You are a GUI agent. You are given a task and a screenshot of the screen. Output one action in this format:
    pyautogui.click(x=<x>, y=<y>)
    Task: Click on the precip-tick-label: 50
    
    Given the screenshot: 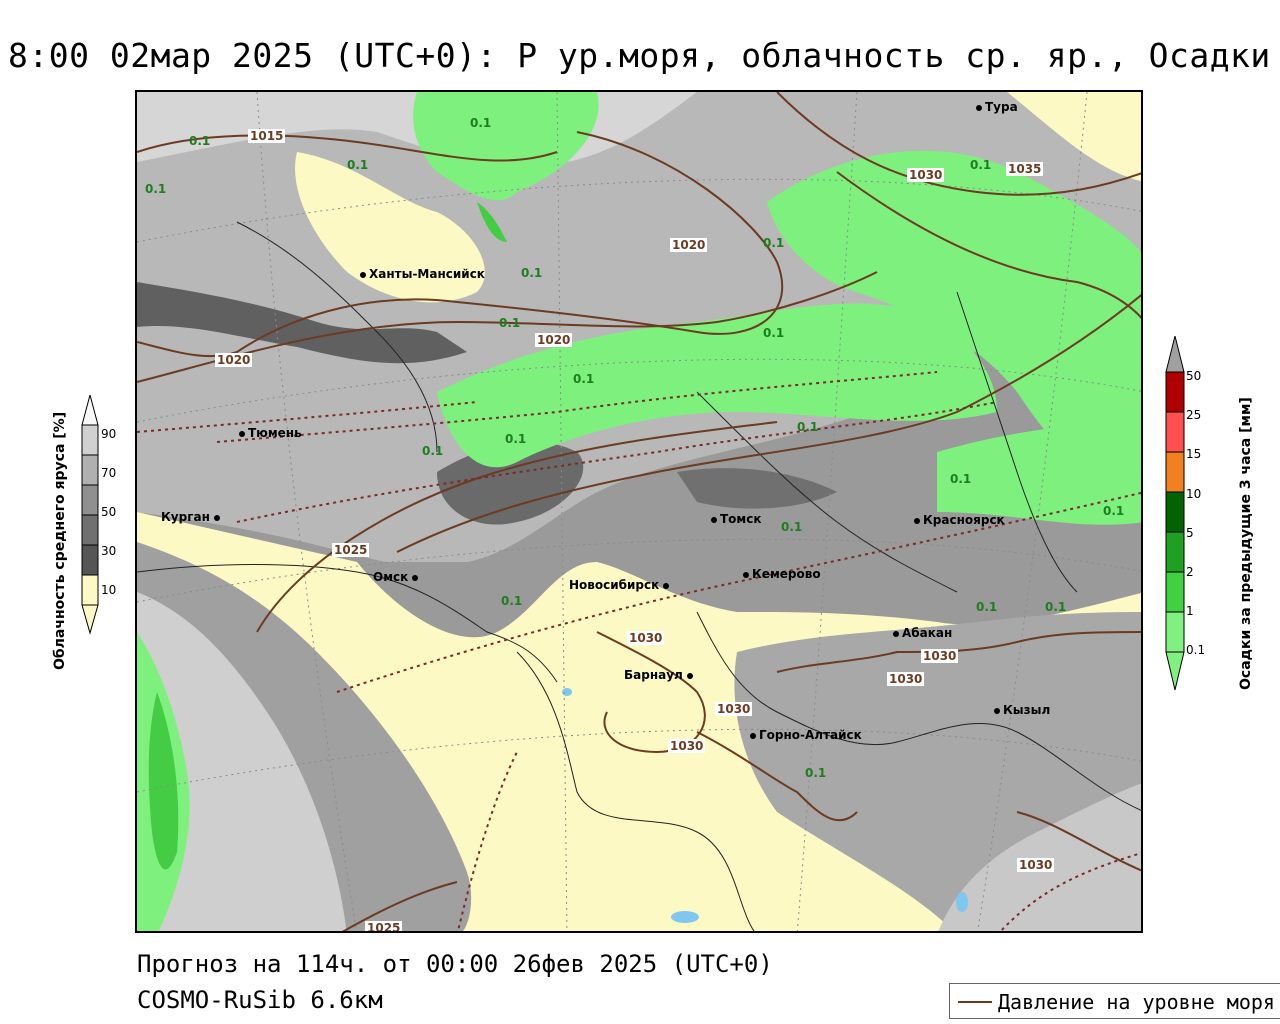 What is the action you would take?
    pyautogui.click(x=1194, y=376)
    